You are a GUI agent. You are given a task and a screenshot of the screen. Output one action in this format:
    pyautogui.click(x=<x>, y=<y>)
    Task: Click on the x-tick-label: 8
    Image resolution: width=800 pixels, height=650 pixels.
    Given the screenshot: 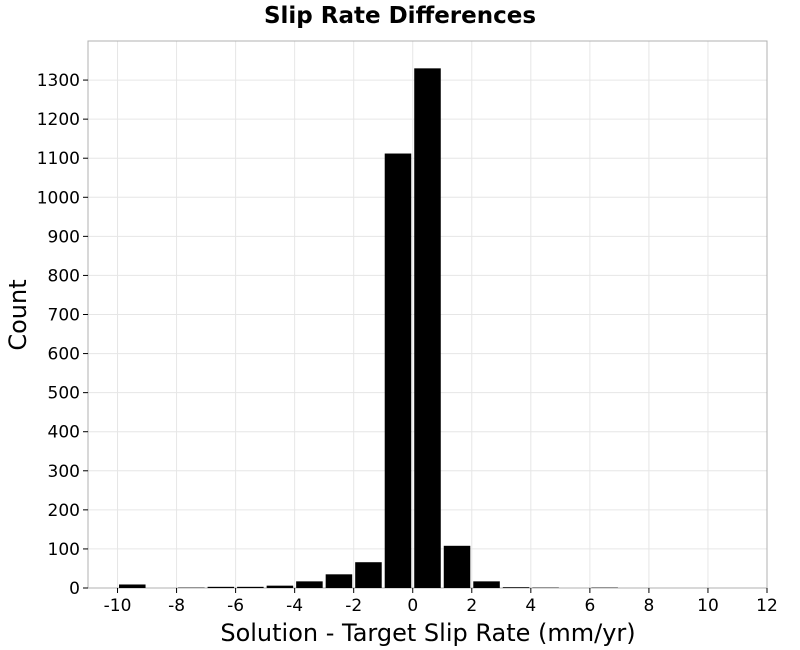 What is the action you would take?
    pyautogui.click(x=648, y=606)
    